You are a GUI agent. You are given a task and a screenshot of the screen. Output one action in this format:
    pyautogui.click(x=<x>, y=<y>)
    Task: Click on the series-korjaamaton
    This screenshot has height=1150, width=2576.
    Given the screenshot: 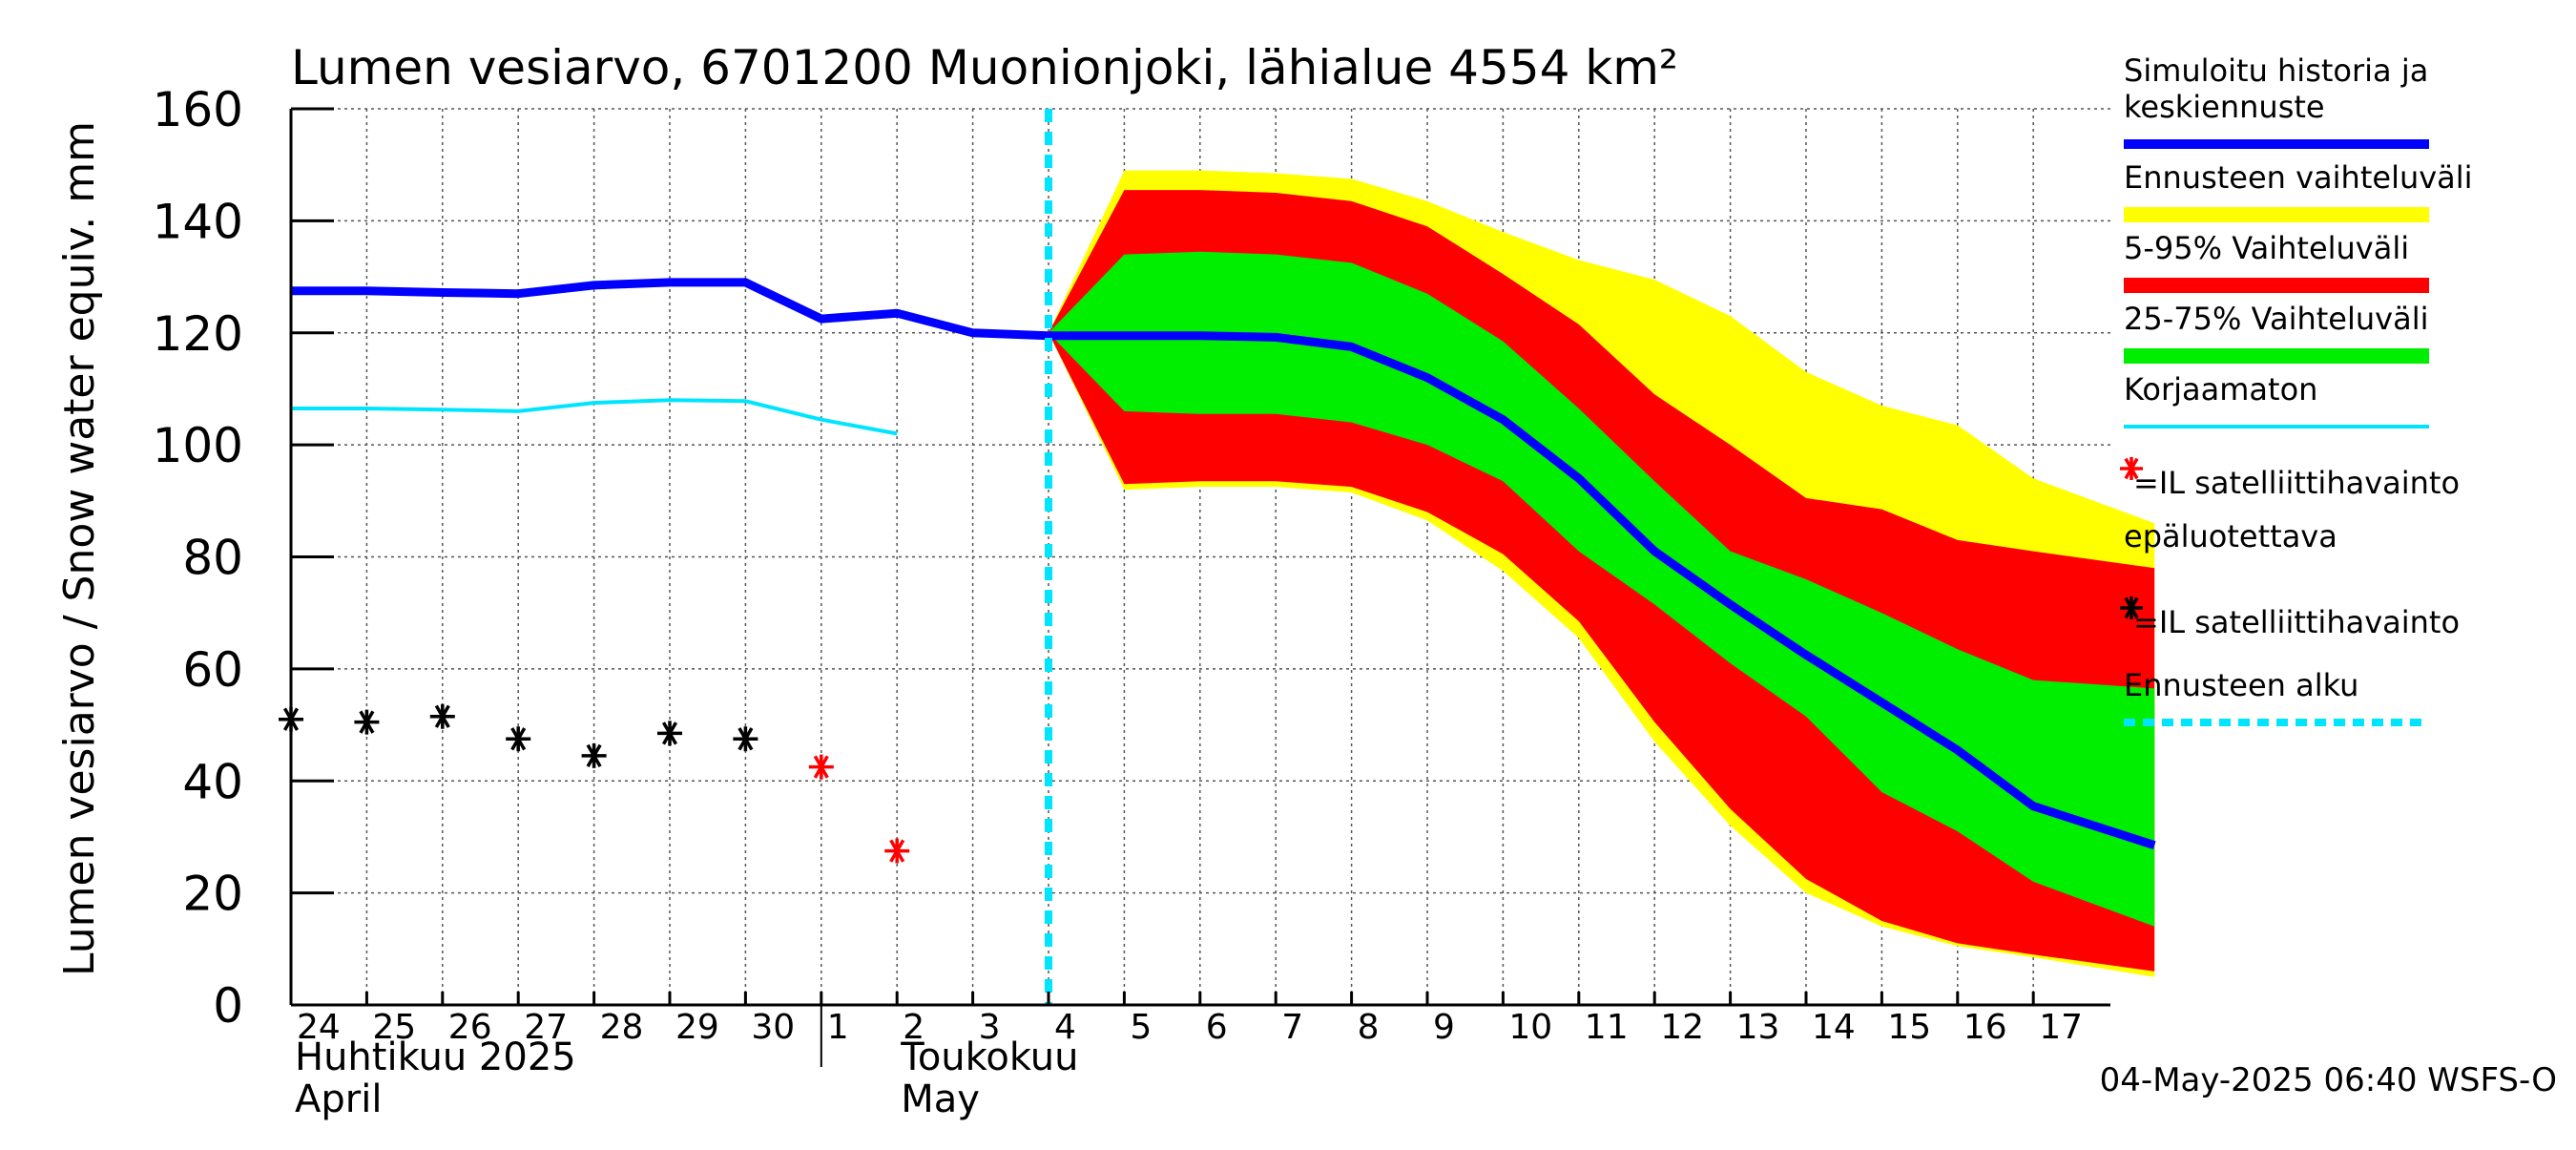 What is the action you would take?
    pyautogui.click(x=594, y=417)
    